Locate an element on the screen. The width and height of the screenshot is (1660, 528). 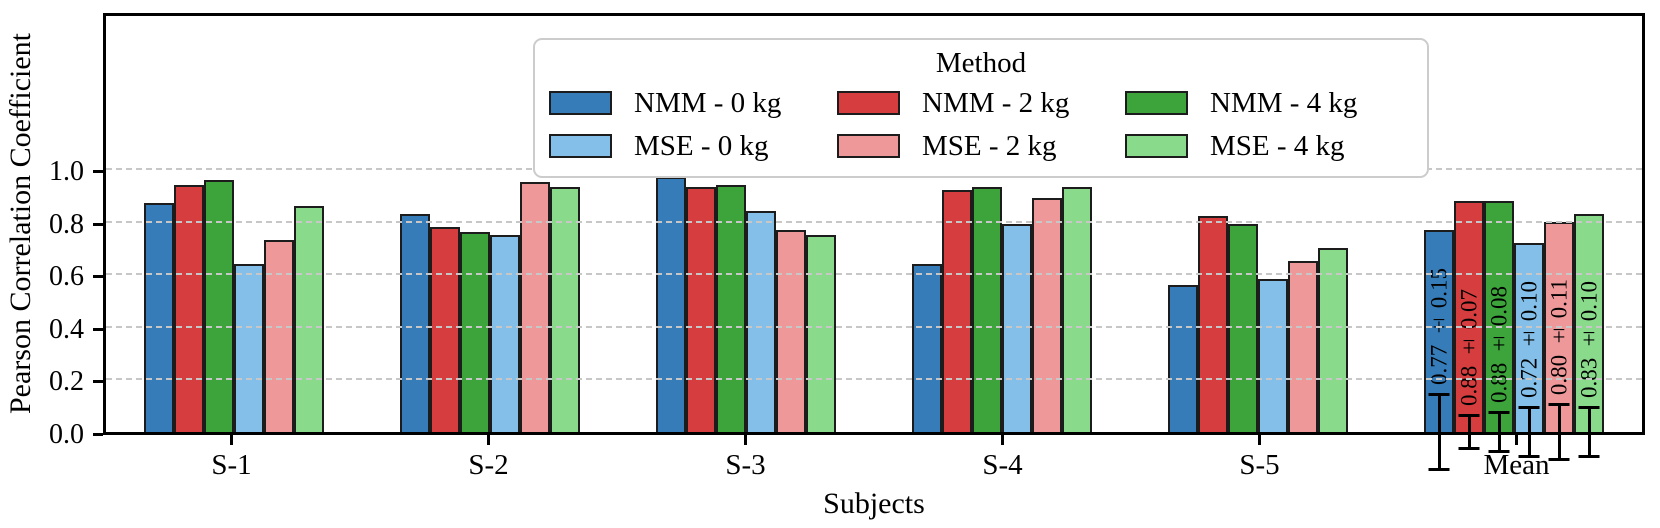
y-tick-label-0.4: 0.4 is located at coordinates (66, 329).